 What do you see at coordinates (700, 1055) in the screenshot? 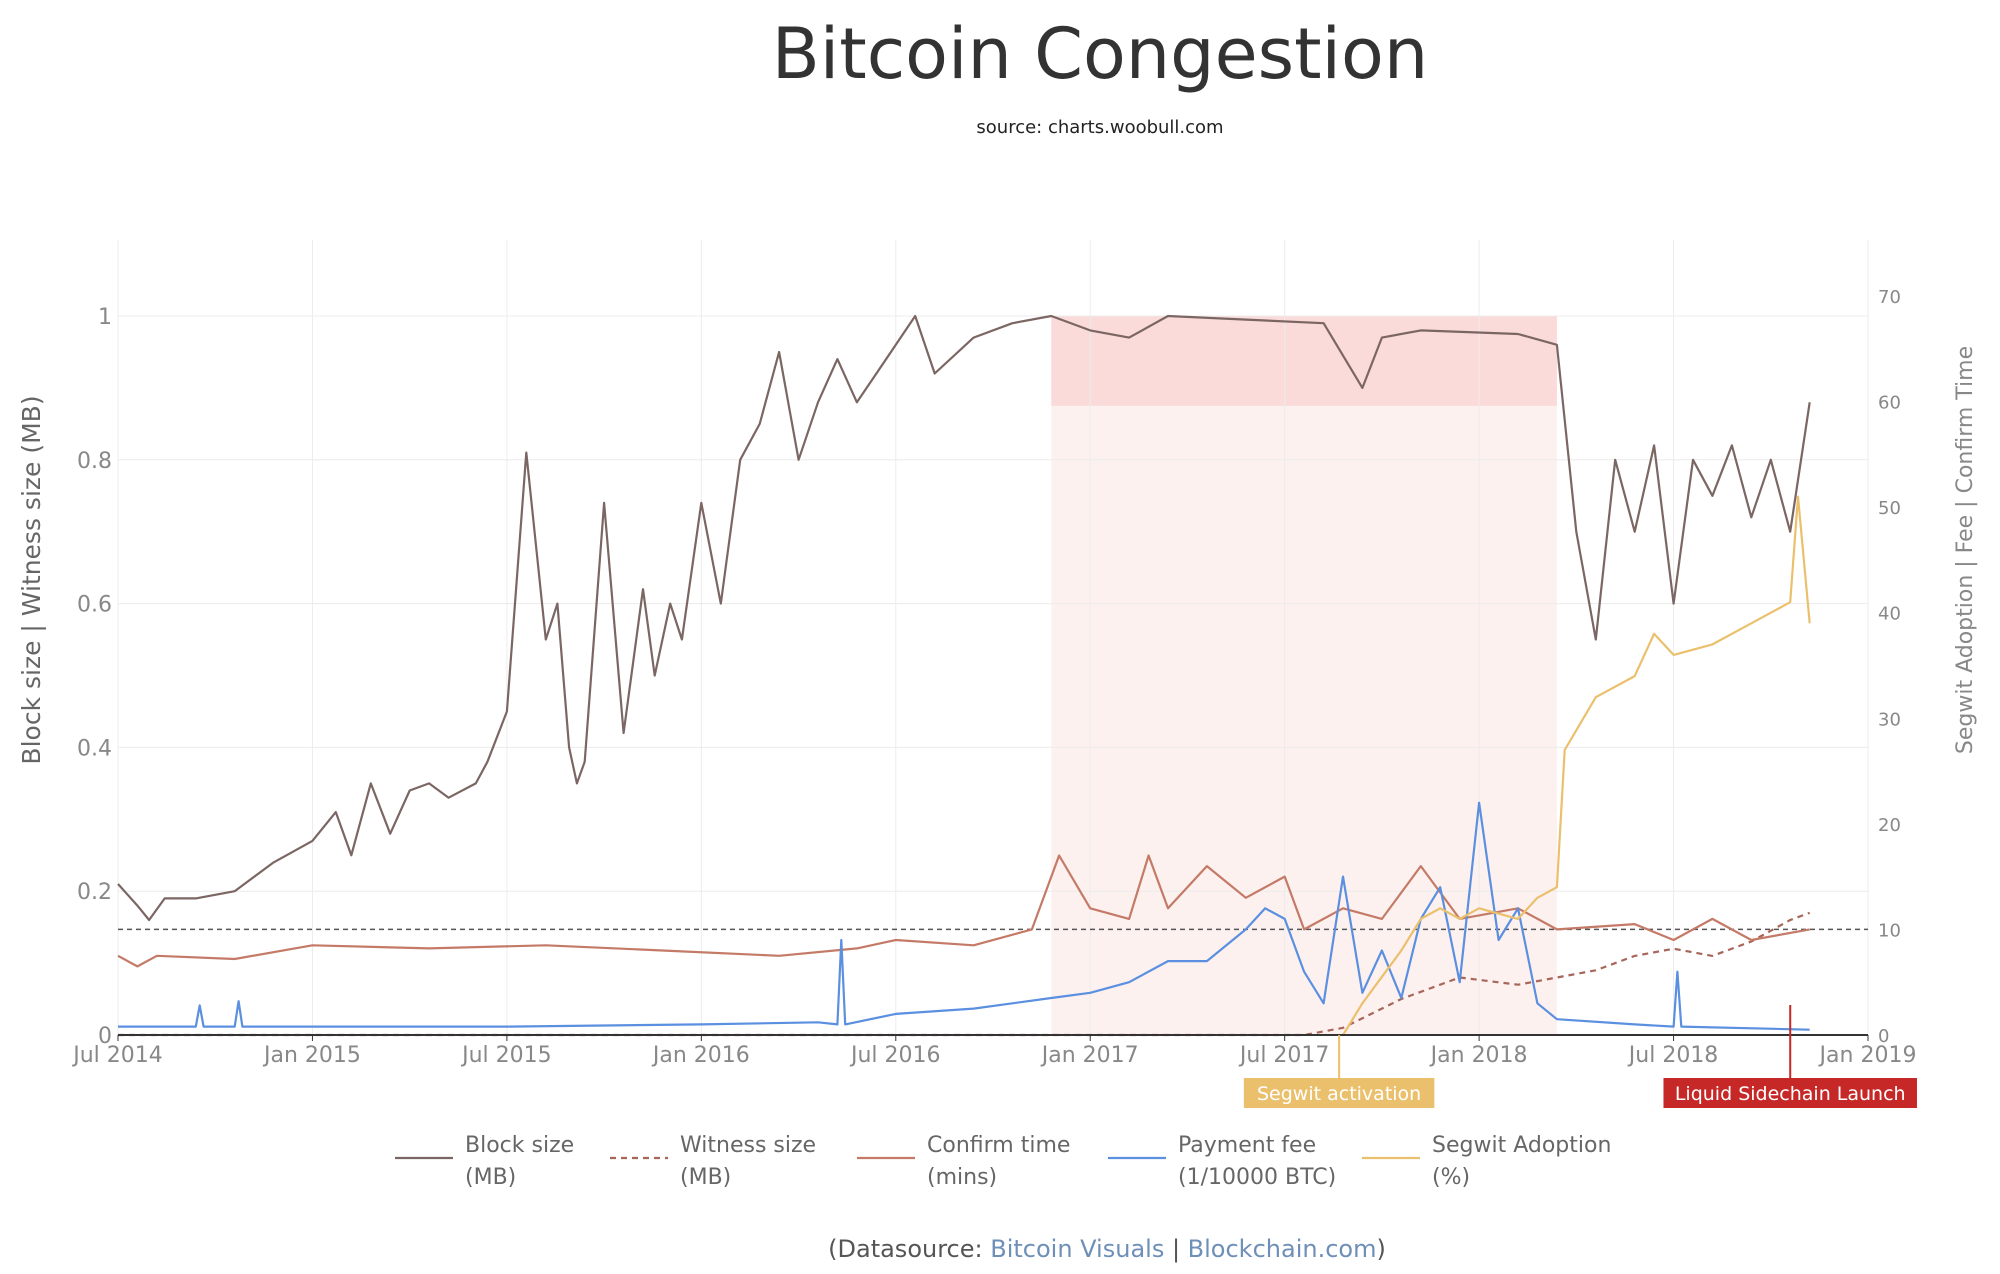
I see `x-tick-label-3: Jan 2016` at bounding box center [700, 1055].